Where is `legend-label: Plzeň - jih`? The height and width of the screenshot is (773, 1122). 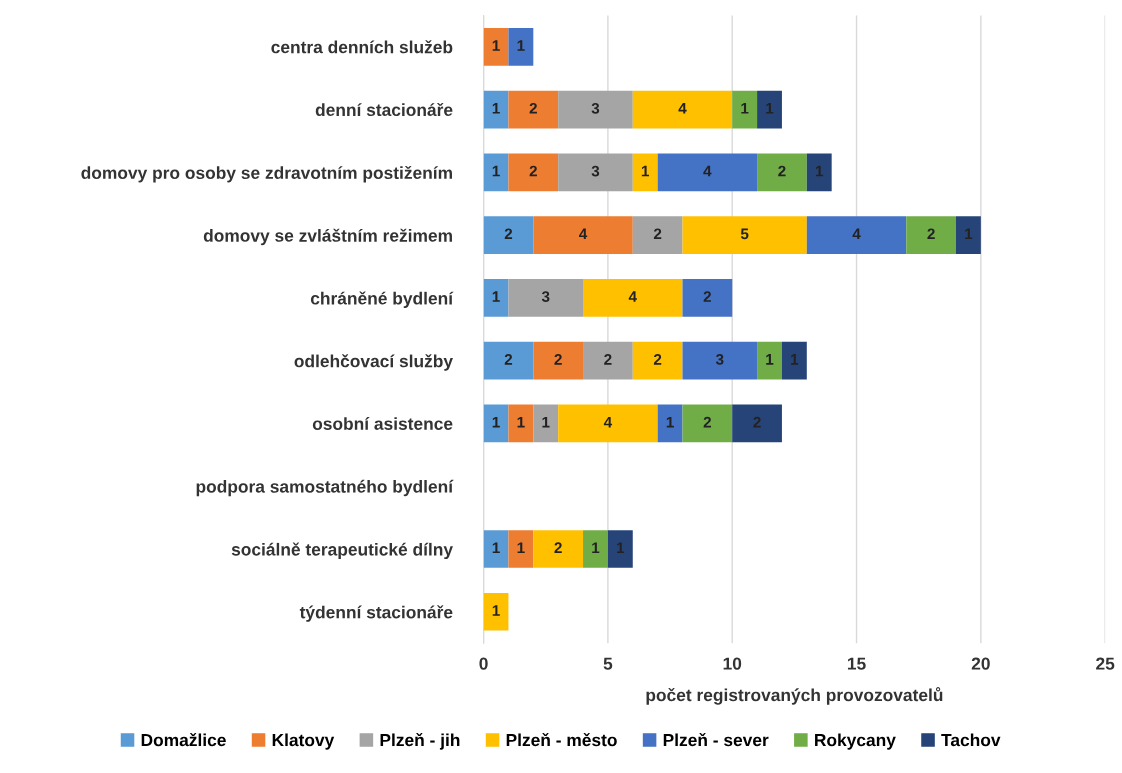
legend-label: Plzeň - jih is located at coordinates (420, 741).